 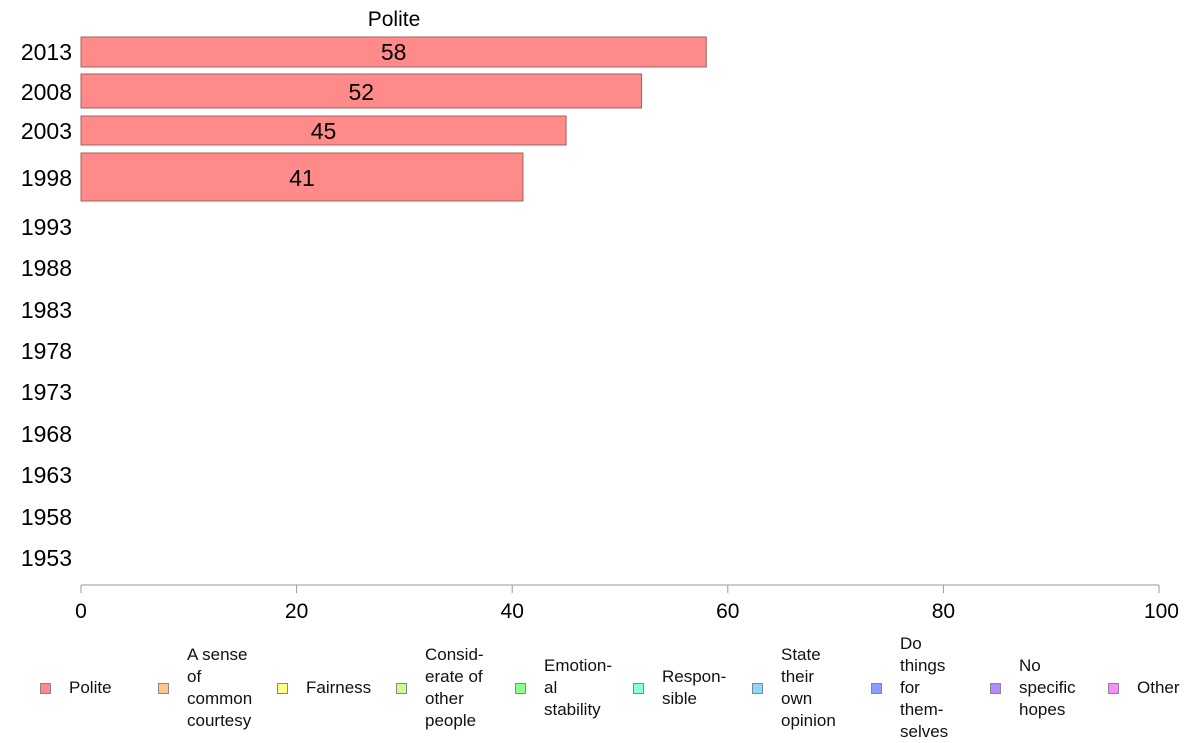 I want to click on legend-label: Emotion- al stability, so click(x=578, y=687).